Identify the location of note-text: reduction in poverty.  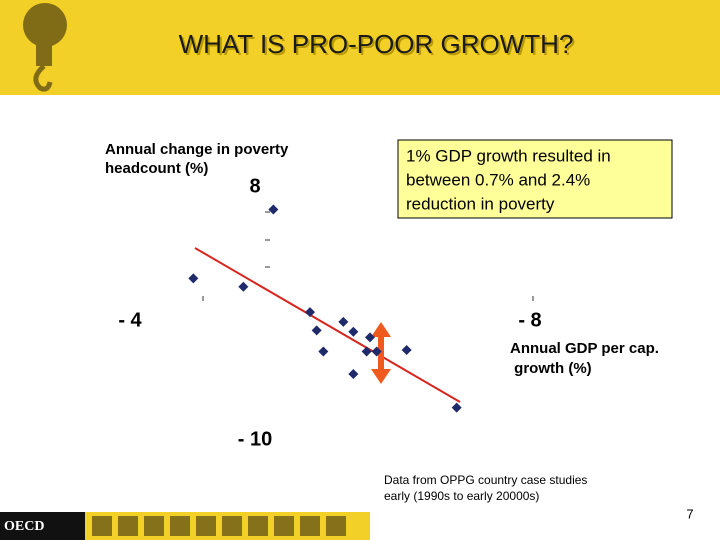
(480, 203).